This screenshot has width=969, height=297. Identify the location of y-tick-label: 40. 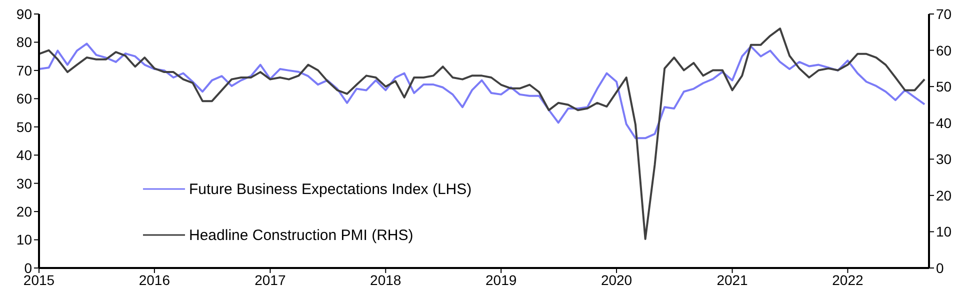
(24, 155).